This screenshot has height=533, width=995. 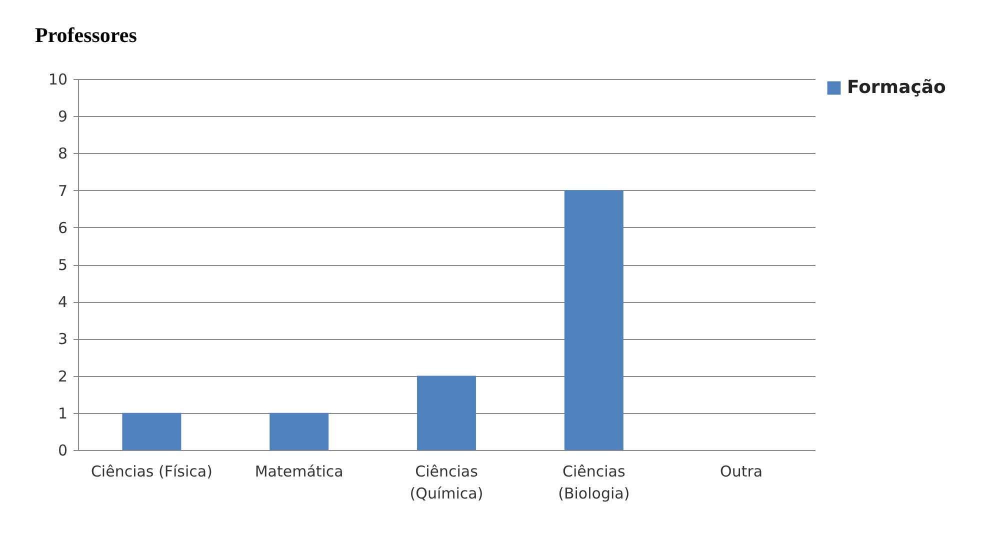 I want to click on y-tick-label: 6, so click(x=63, y=227).